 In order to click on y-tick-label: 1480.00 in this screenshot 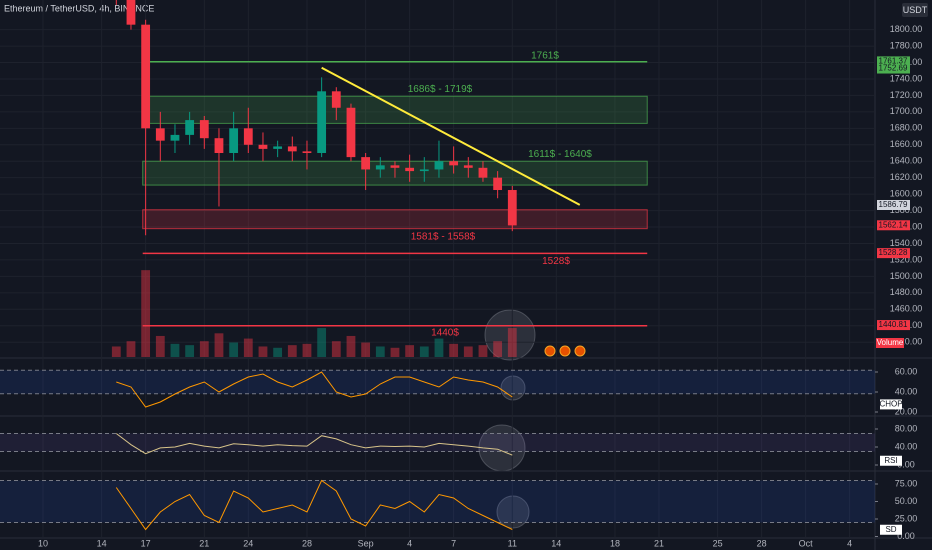, I will do `click(906, 292)`.